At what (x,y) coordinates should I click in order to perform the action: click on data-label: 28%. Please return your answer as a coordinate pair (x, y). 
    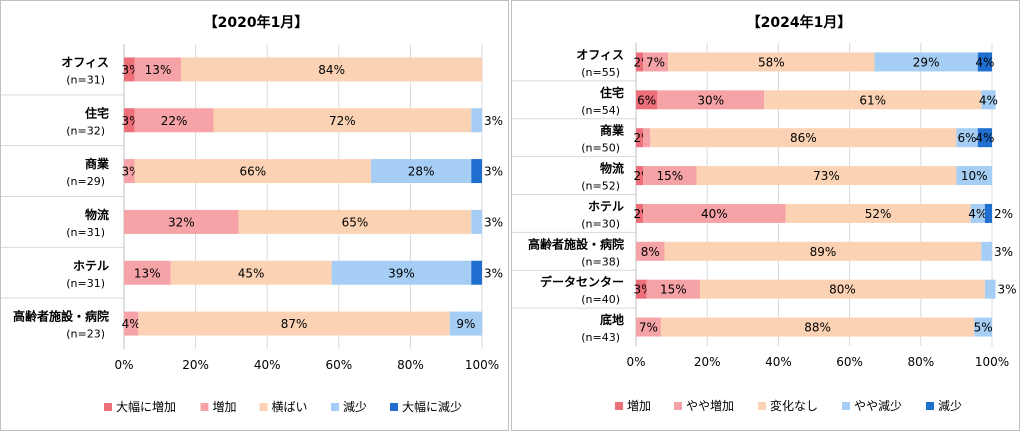
    Looking at the image, I should click on (421, 172).